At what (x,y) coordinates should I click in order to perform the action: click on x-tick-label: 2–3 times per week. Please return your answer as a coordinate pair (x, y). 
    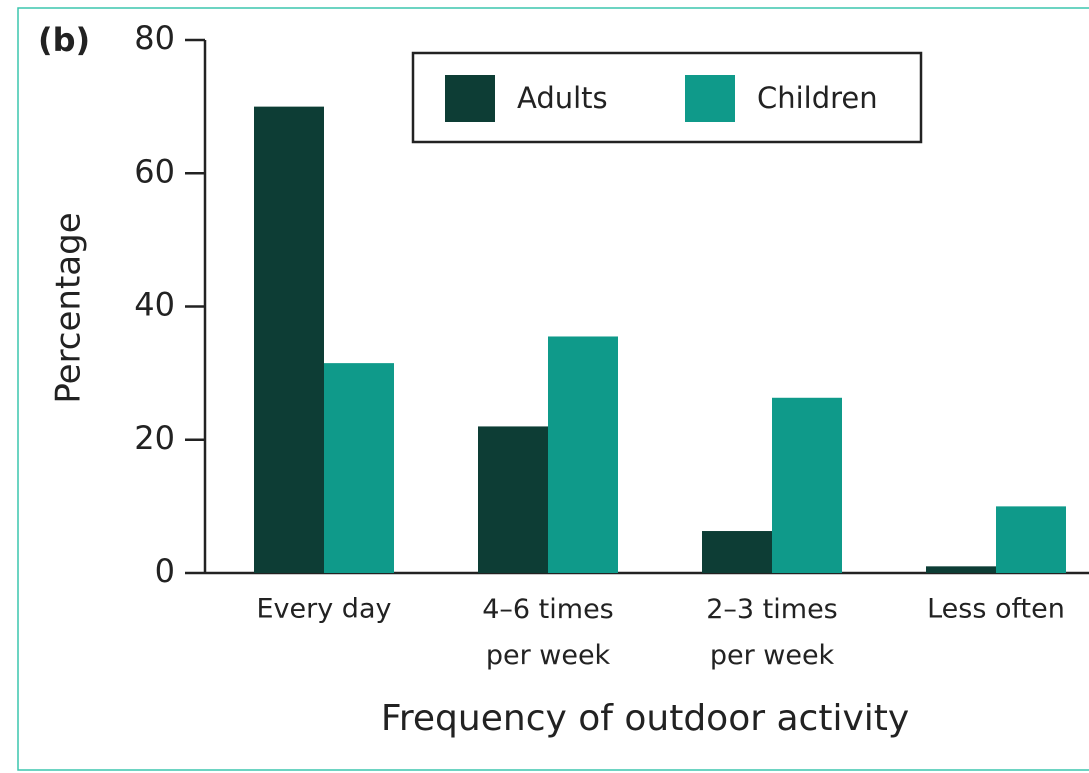
    Looking at the image, I should click on (772, 632).